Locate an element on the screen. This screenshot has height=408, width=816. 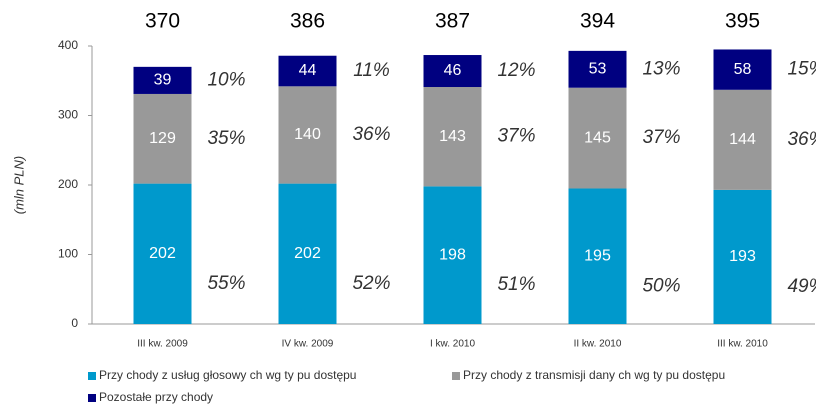
value-label: 129 is located at coordinates (162, 138).